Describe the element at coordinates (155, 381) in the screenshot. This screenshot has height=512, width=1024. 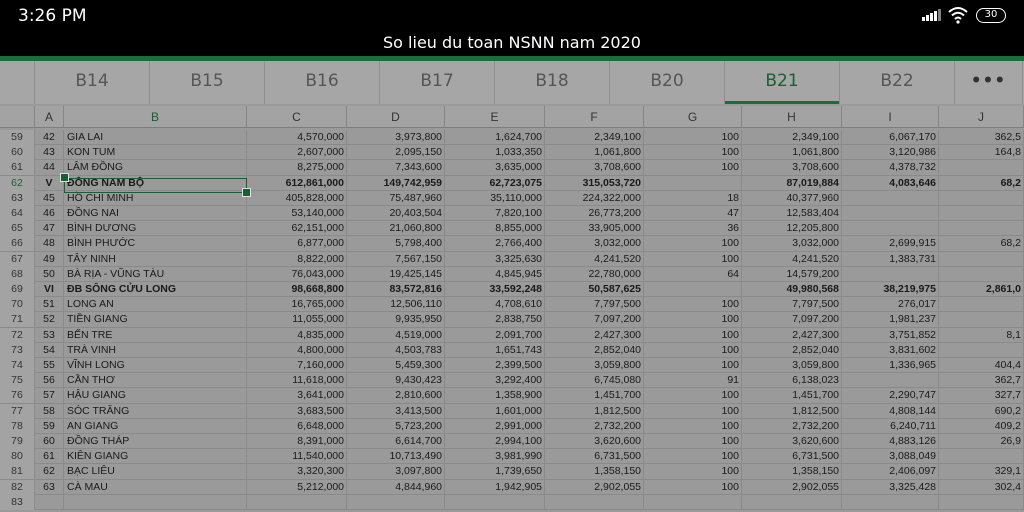
I see `cell: CẦN THƠ` at that location.